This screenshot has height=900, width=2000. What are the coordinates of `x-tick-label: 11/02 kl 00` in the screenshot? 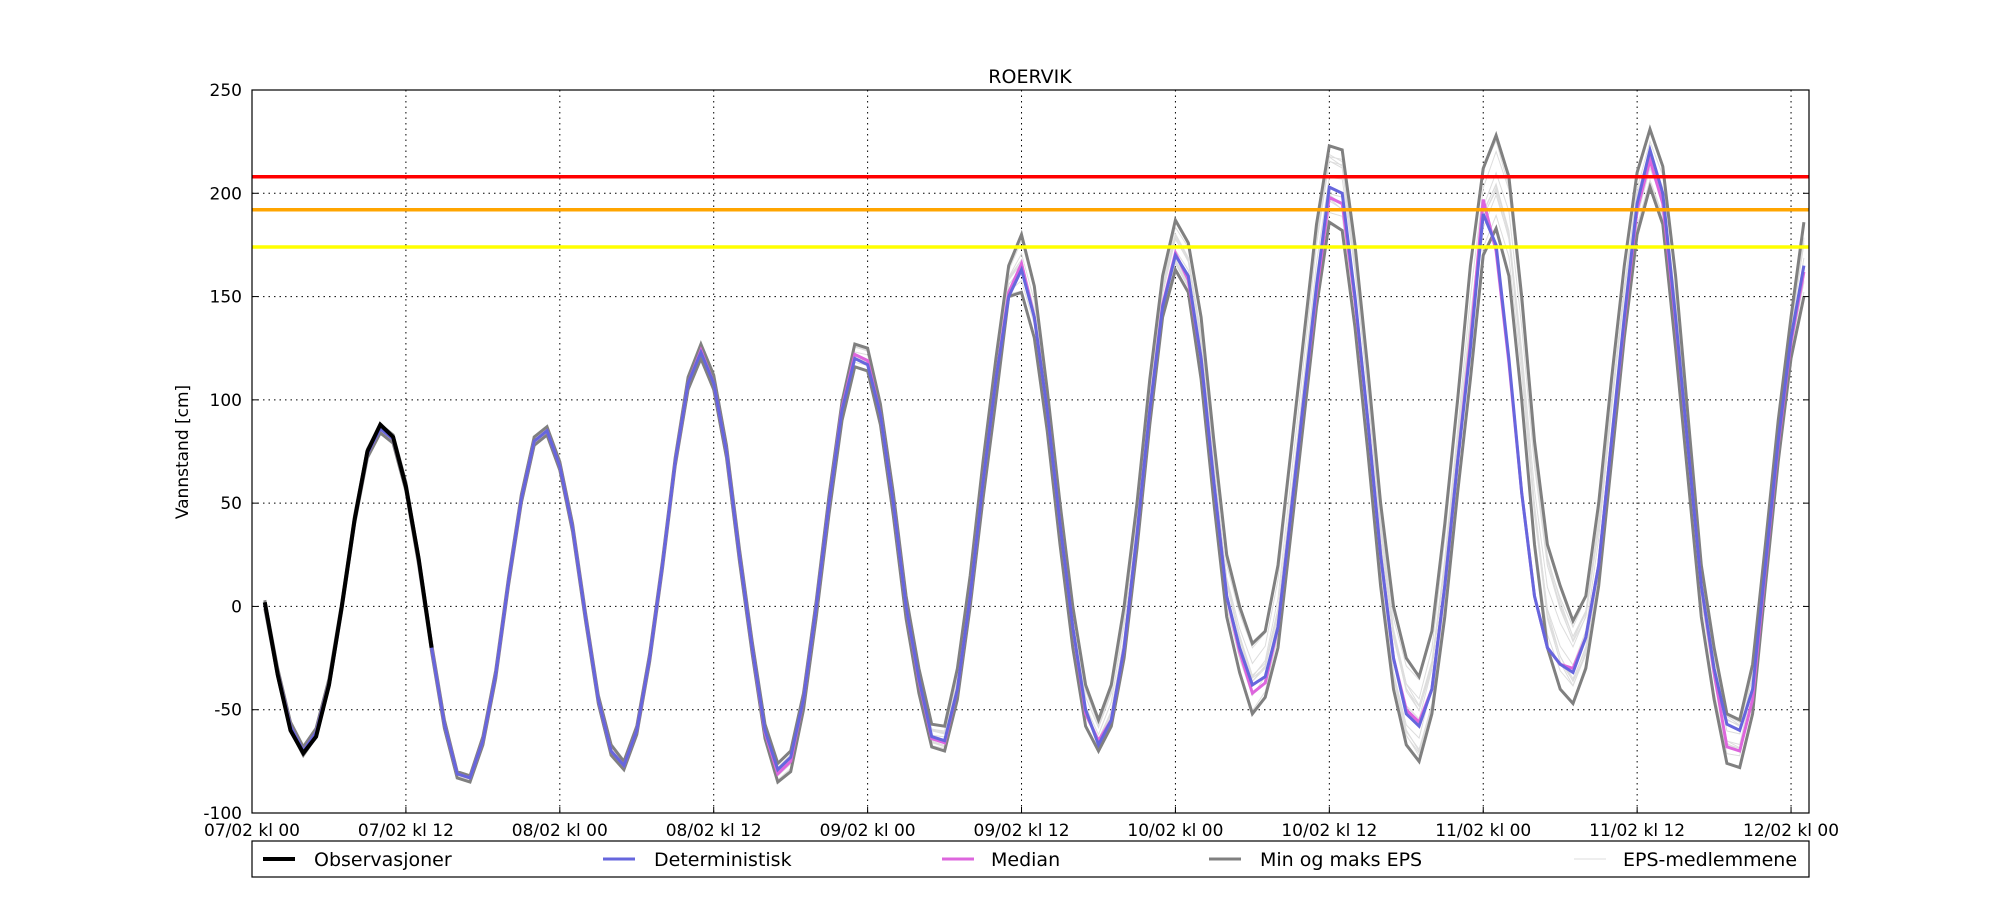 It's located at (1483, 831).